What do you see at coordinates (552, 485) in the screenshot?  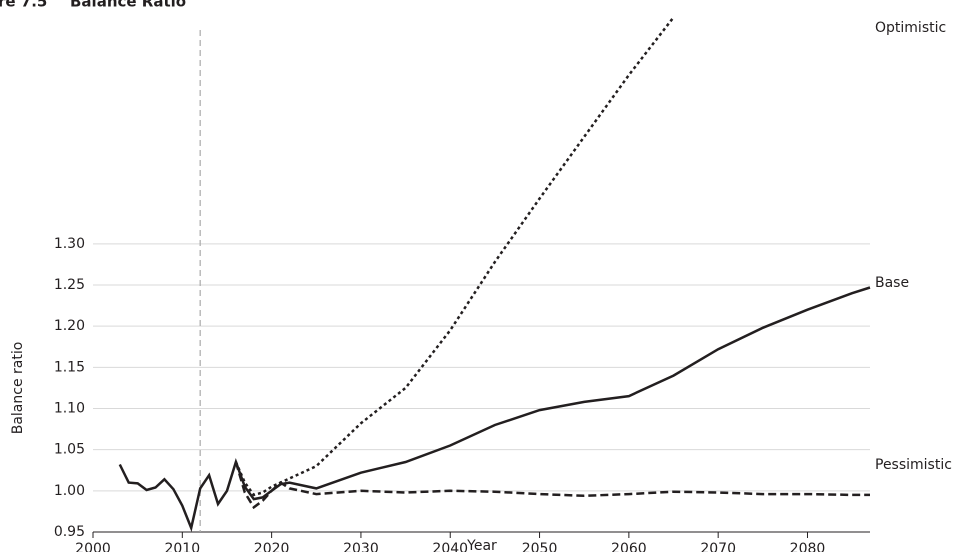 I see `series-line` at bounding box center [552, 485].